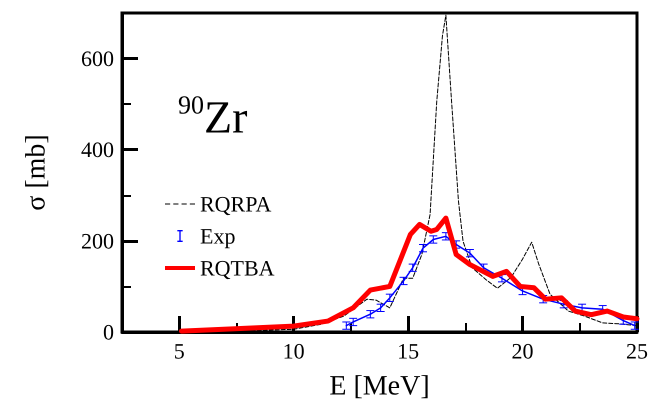  What do you see at coordinates (408, 351) in the screenshot?
I see `x-tick-label: 15` at bounding box center [408, 351].